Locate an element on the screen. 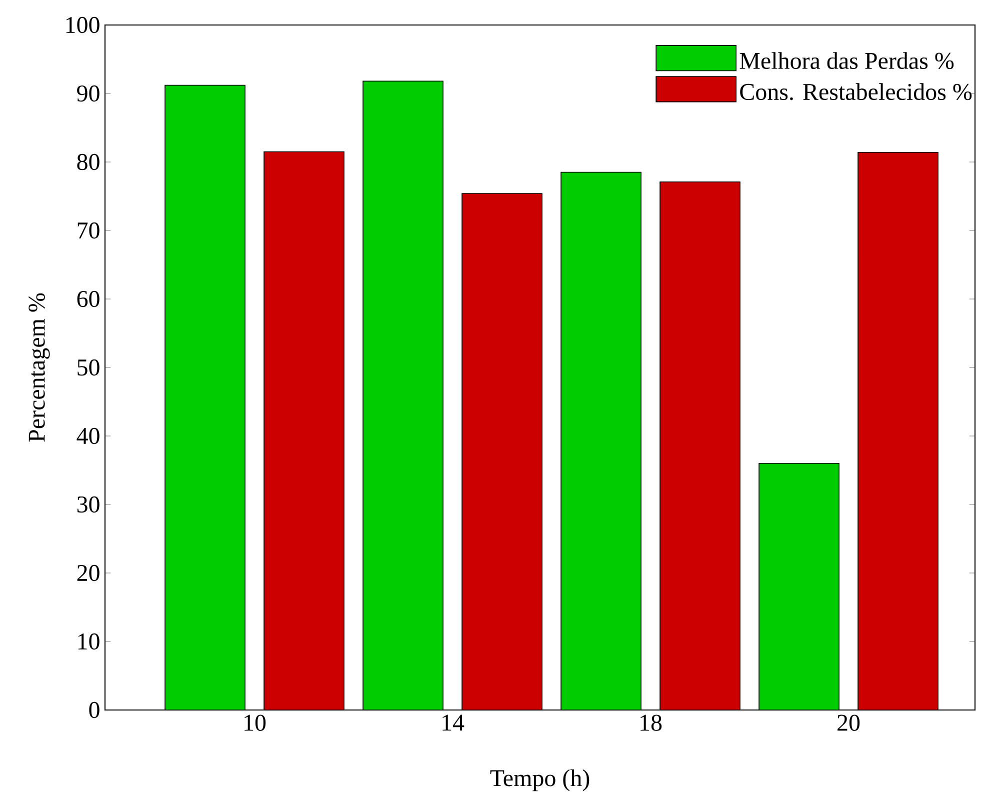 This screenshot has height=812, width=992. y-tick-label: 80 is located at coordinates (88, 162).